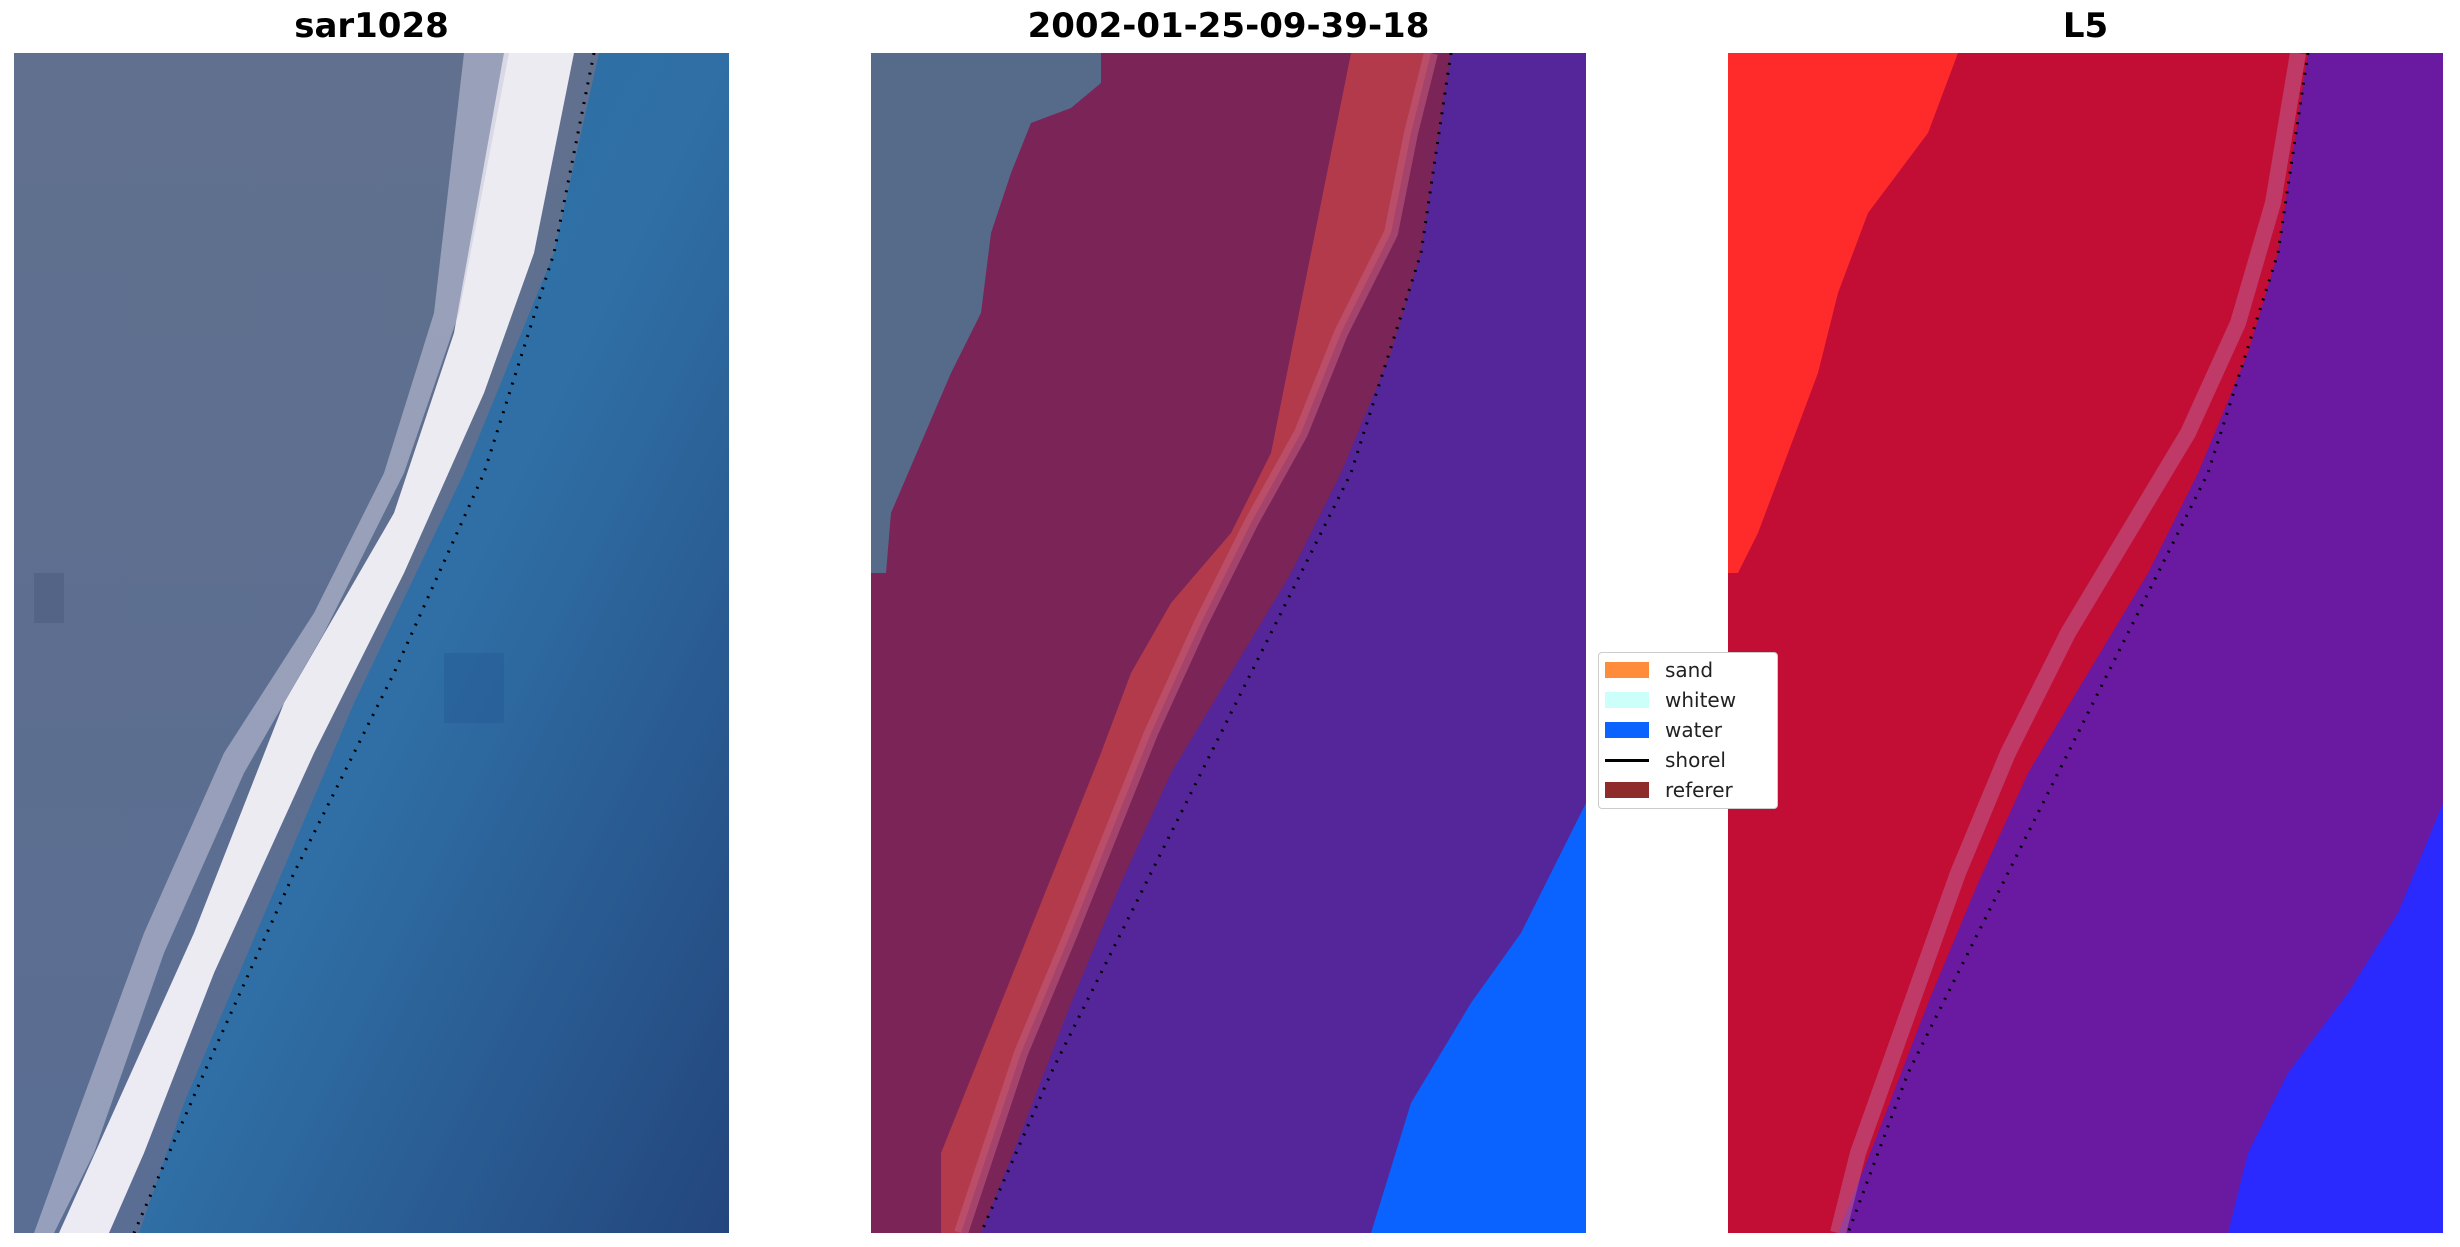  I want to click on whitewater-swatch-icon, so click(1627, 700).